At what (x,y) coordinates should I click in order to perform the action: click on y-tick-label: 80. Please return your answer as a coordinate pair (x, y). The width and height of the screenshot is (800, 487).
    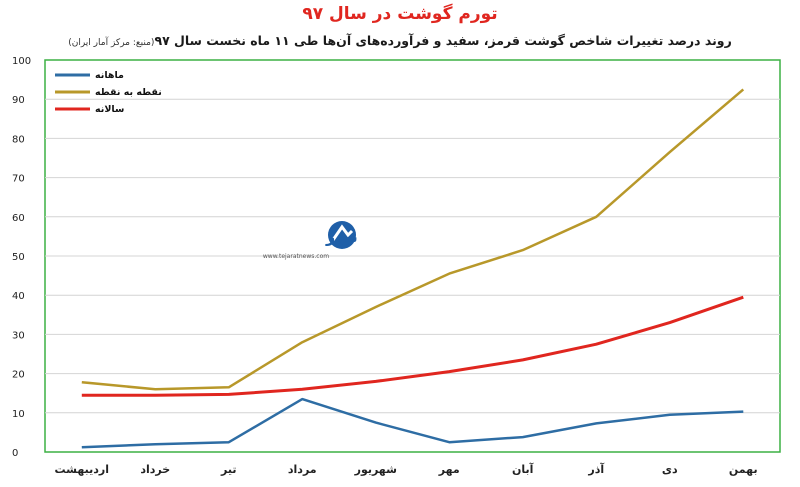
    Looking at the image, I should click on (18, 139).